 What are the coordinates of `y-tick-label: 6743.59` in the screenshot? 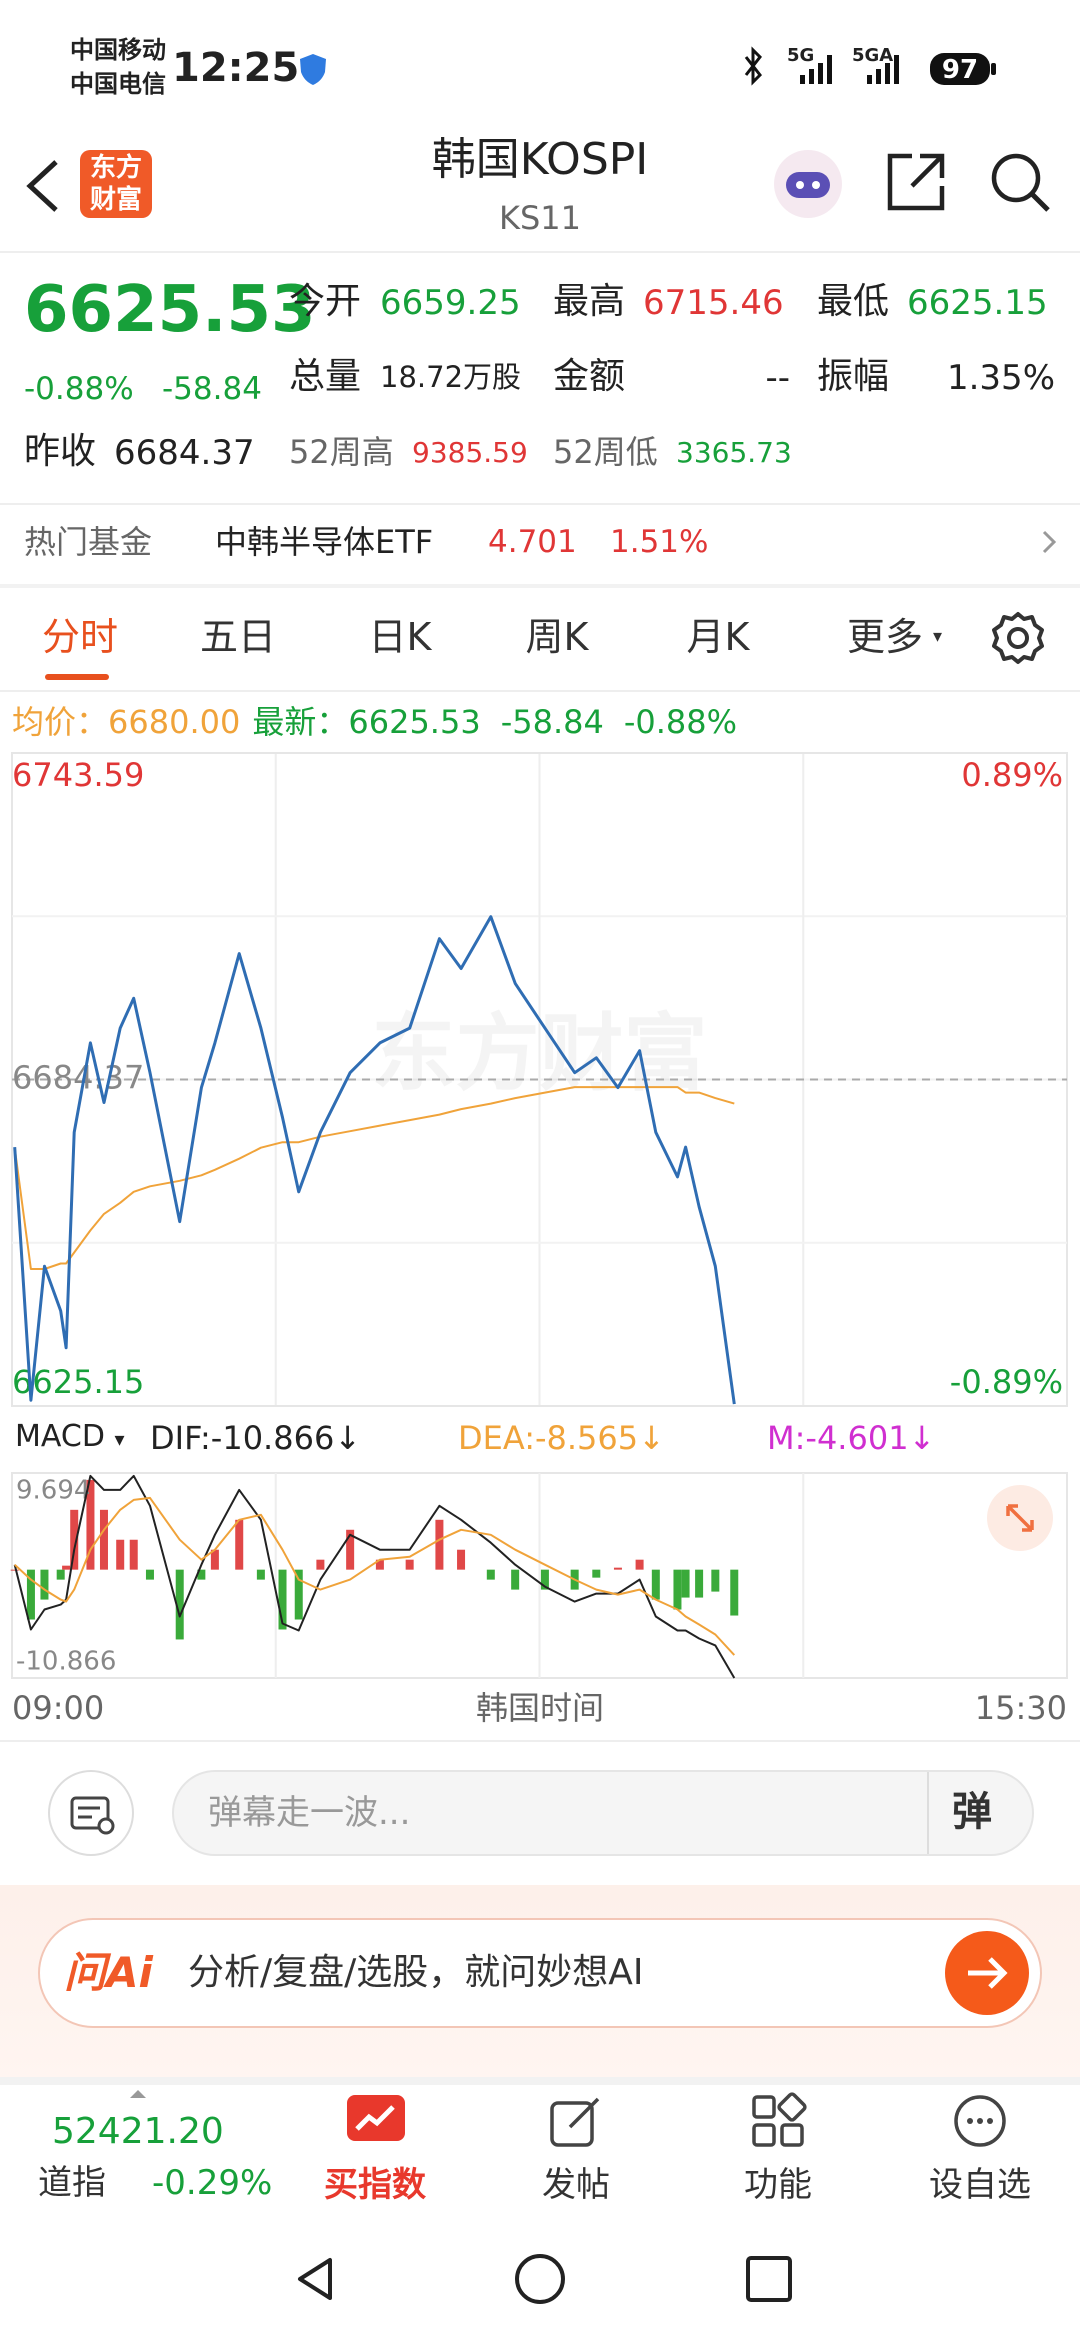 It's located at (78, 775).